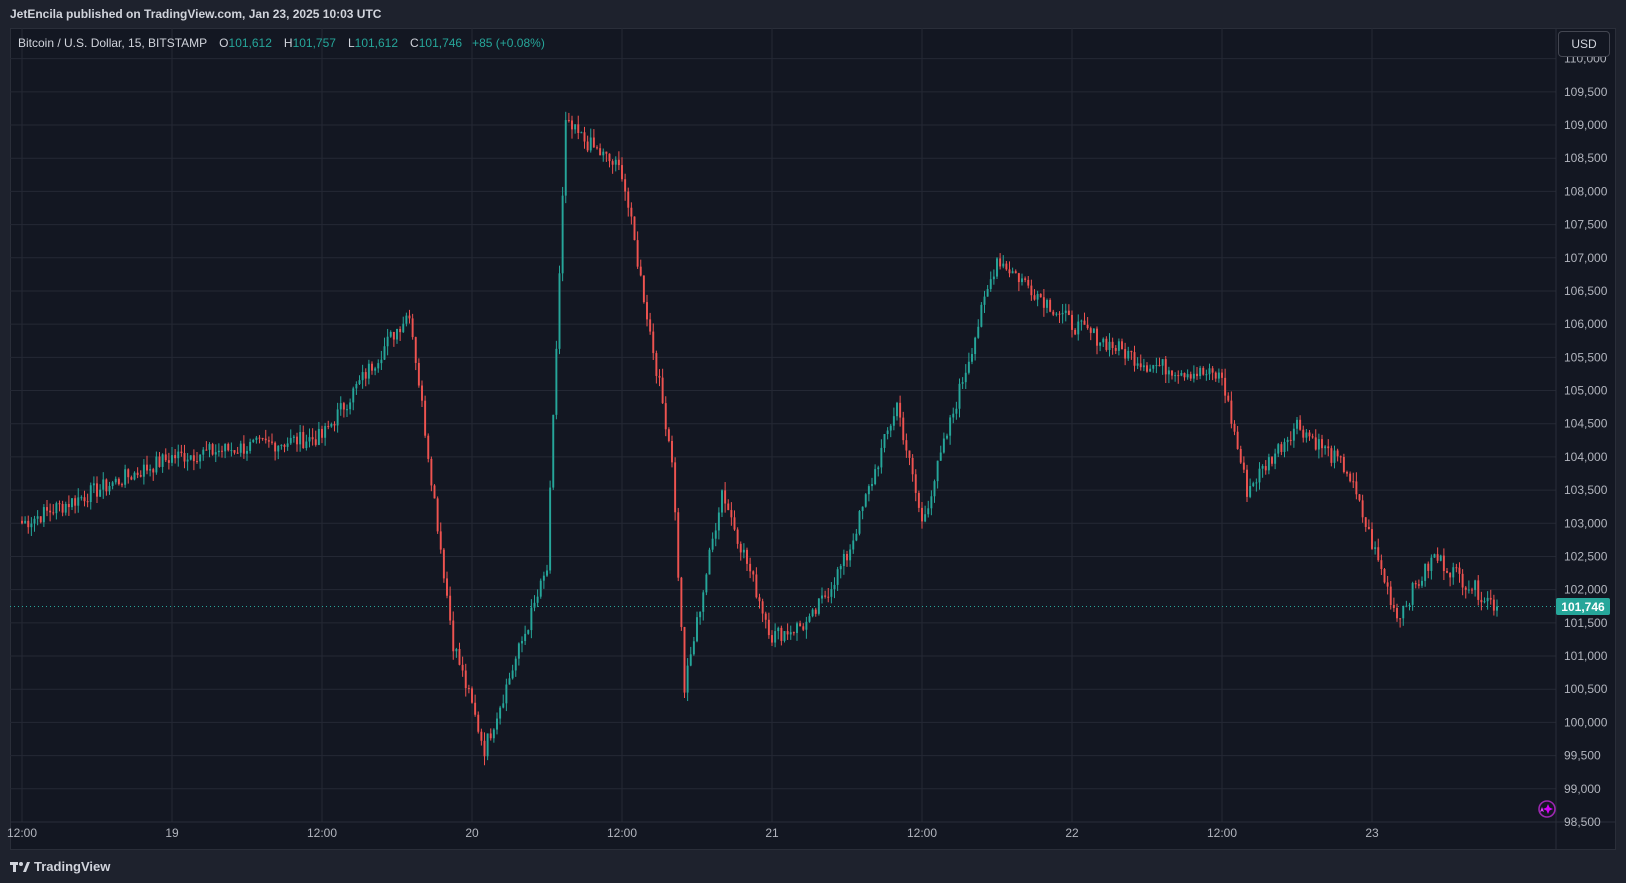  What do you see at coordinates (1586, 258) in the screenshot?
I see `price-tick-label: 107,000` at bounding box center [1586, 258].